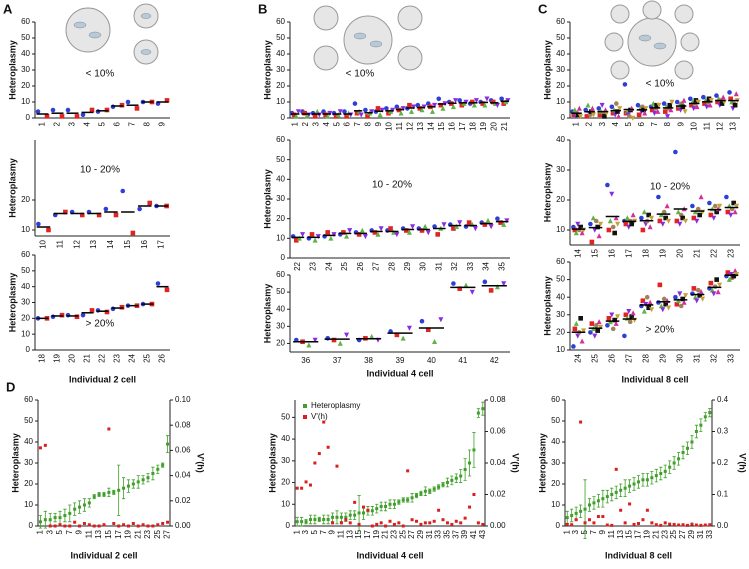 This screenshot has width=749, height=569. What do you see at coordinates (482, 533) in the screenshot?
I see `x-tick-label: 43` at bounding box center [482, 533].